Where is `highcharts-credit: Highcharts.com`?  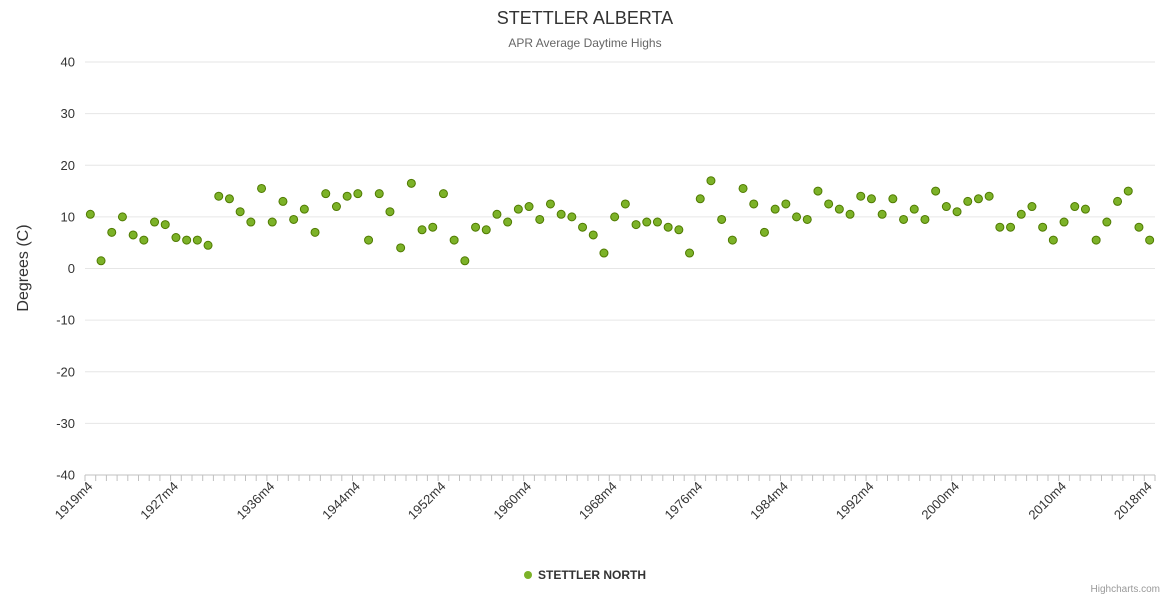 highcharts-credit: Highcharts.com is located at coordinates (1125, 589).